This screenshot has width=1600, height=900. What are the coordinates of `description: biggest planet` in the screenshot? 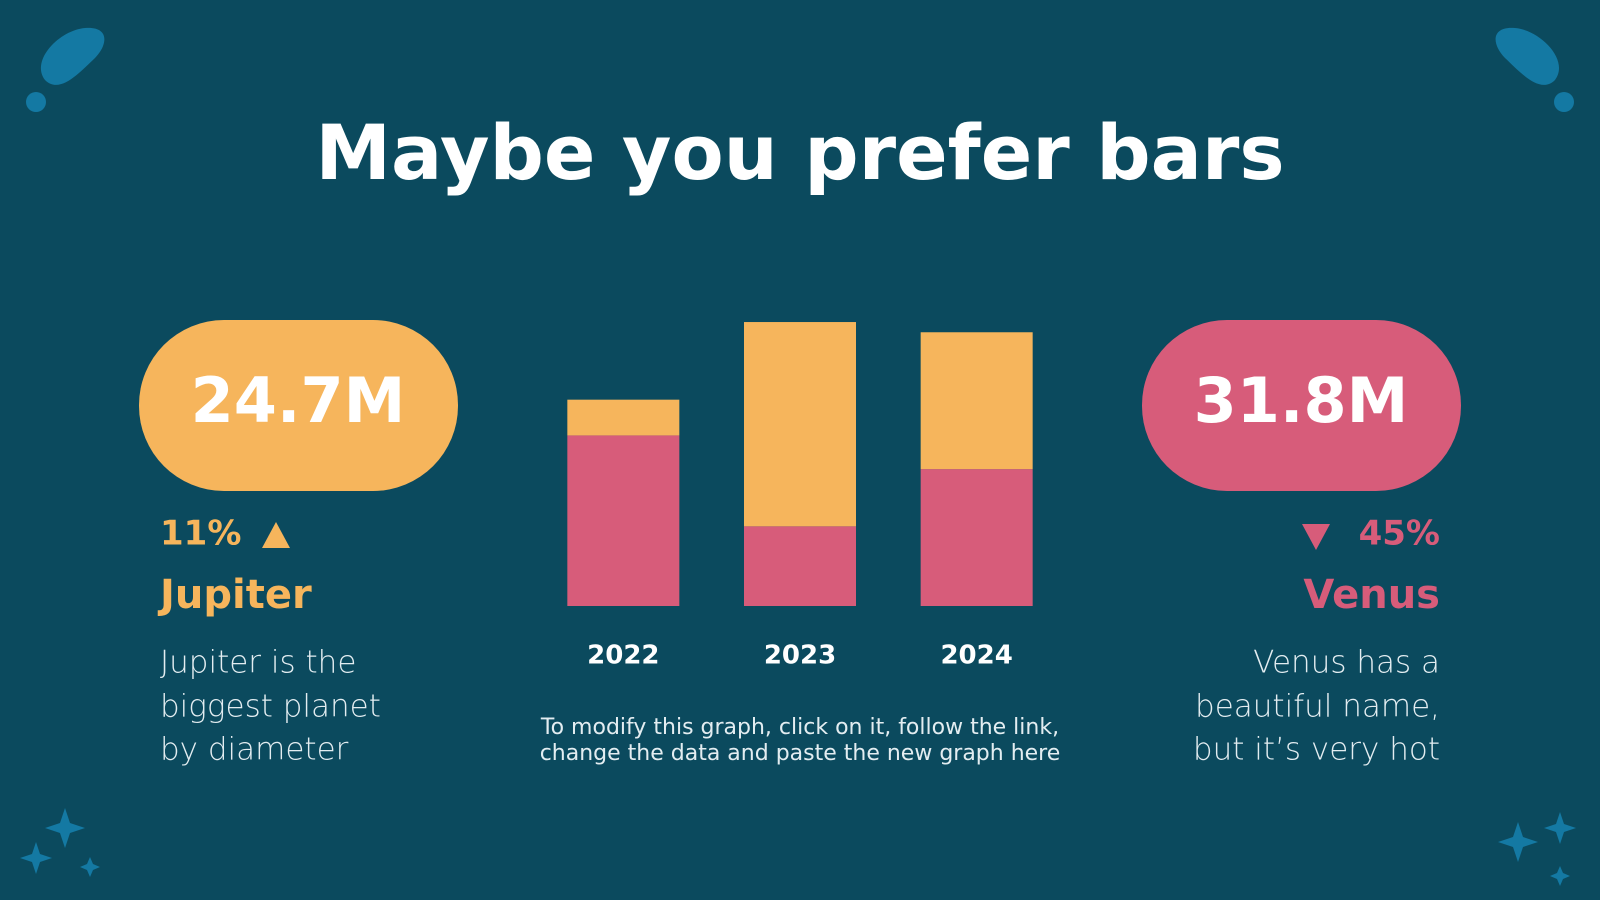 It's located at (270, 707).